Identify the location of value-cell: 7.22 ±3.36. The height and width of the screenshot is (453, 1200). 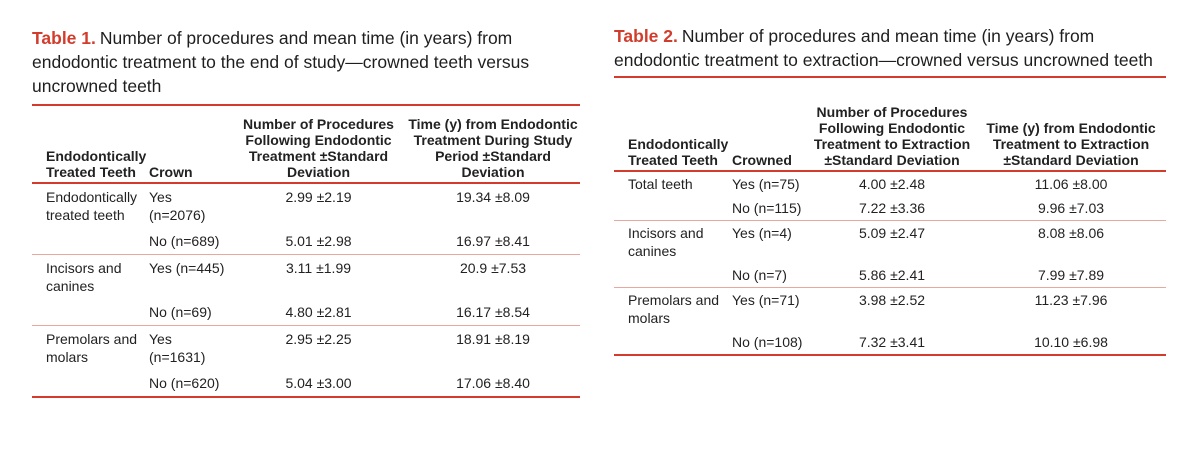
(892, 208).